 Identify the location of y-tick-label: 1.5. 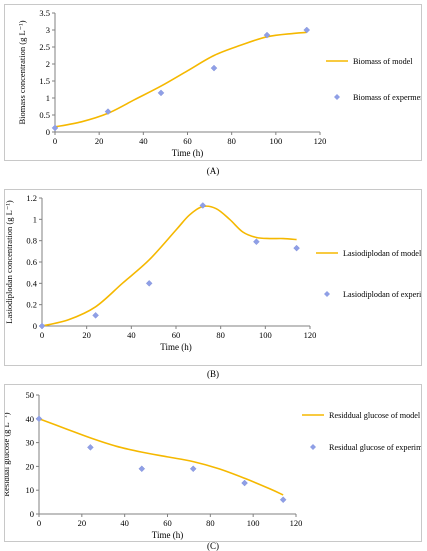
(44, 81).